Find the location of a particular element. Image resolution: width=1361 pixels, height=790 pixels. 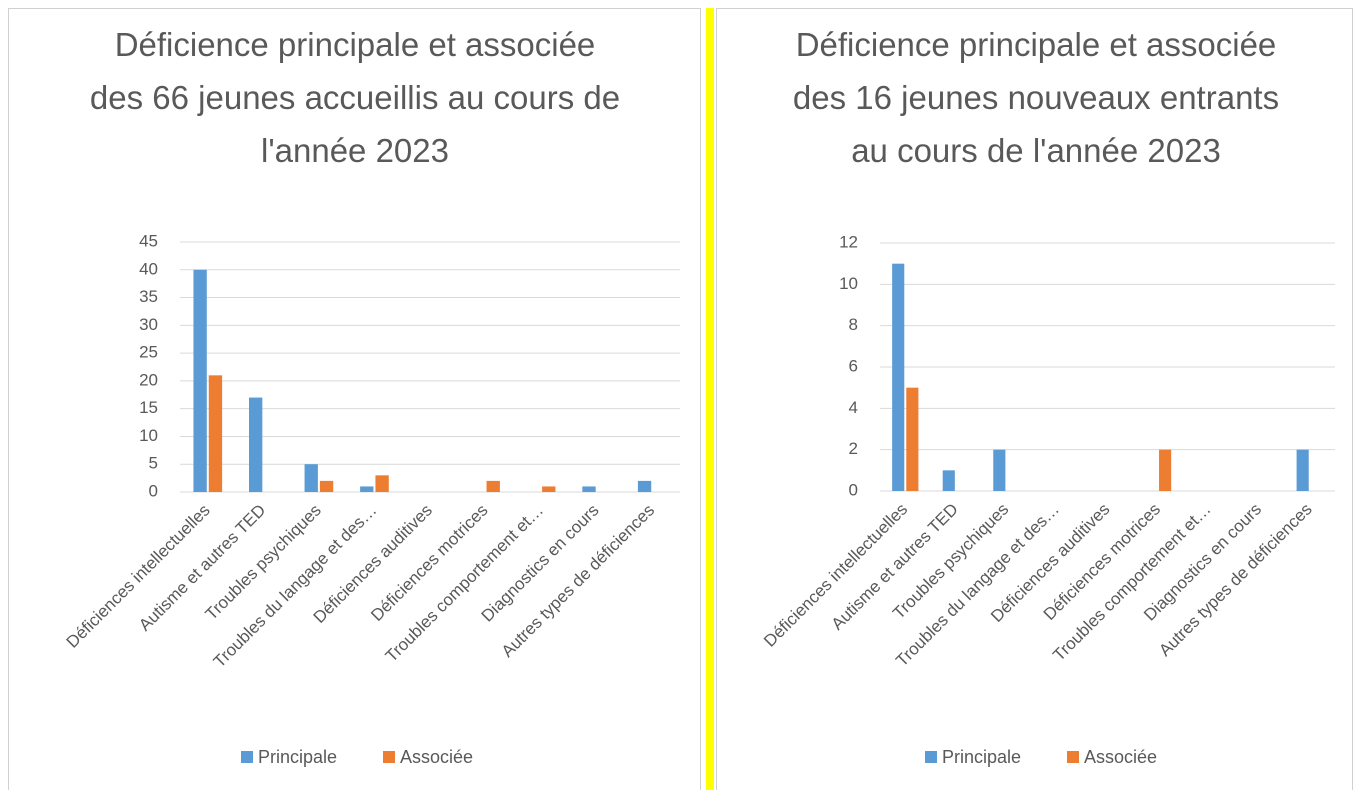

y-tick-label: 2 is located at coordinates (853, 448).